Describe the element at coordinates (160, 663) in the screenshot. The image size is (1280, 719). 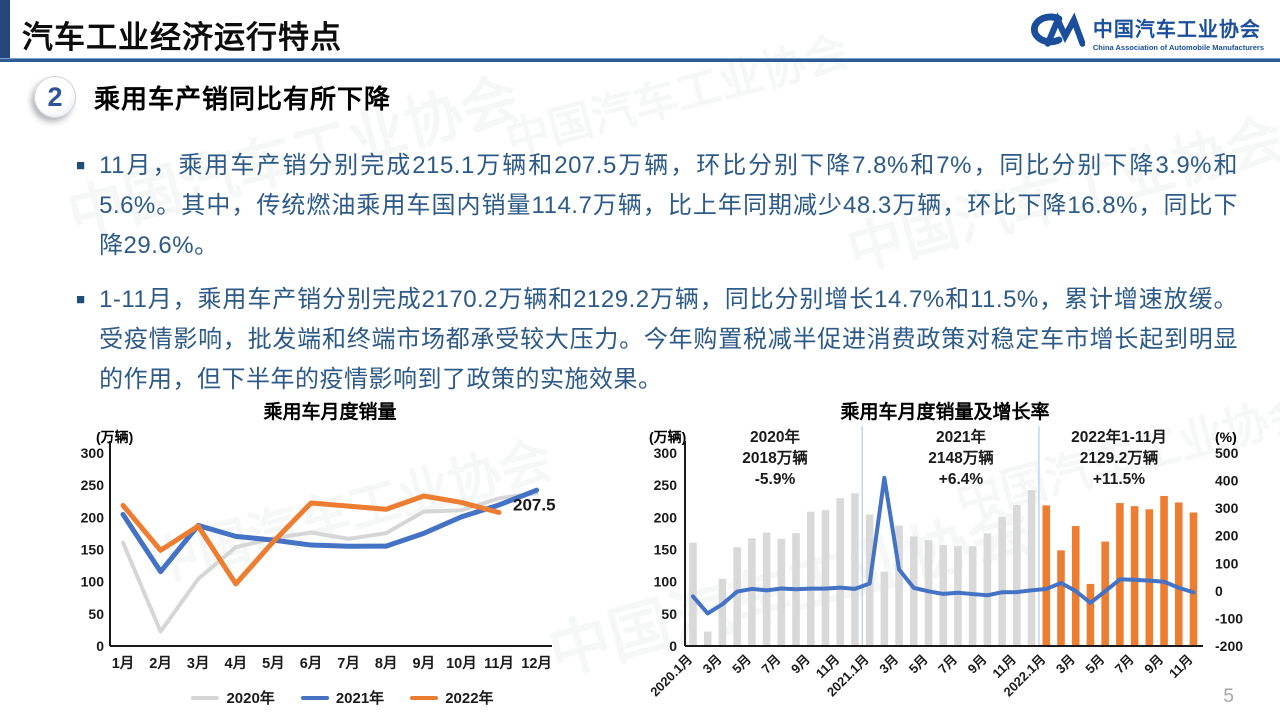
I see `svg-text: 2月` at that location.